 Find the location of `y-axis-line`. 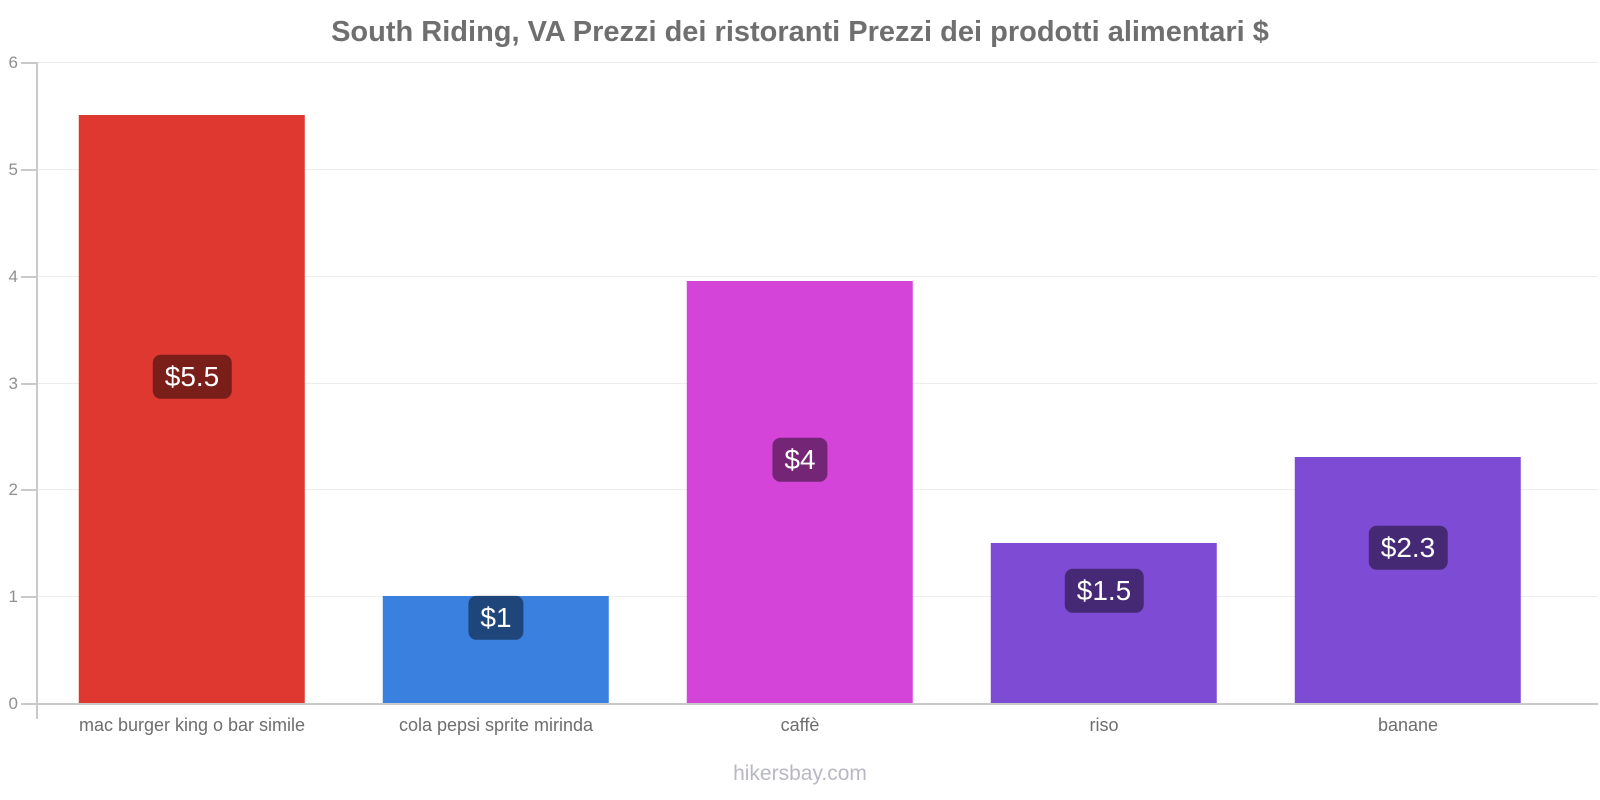

y-axis-line is located at coordinates (37, 390).